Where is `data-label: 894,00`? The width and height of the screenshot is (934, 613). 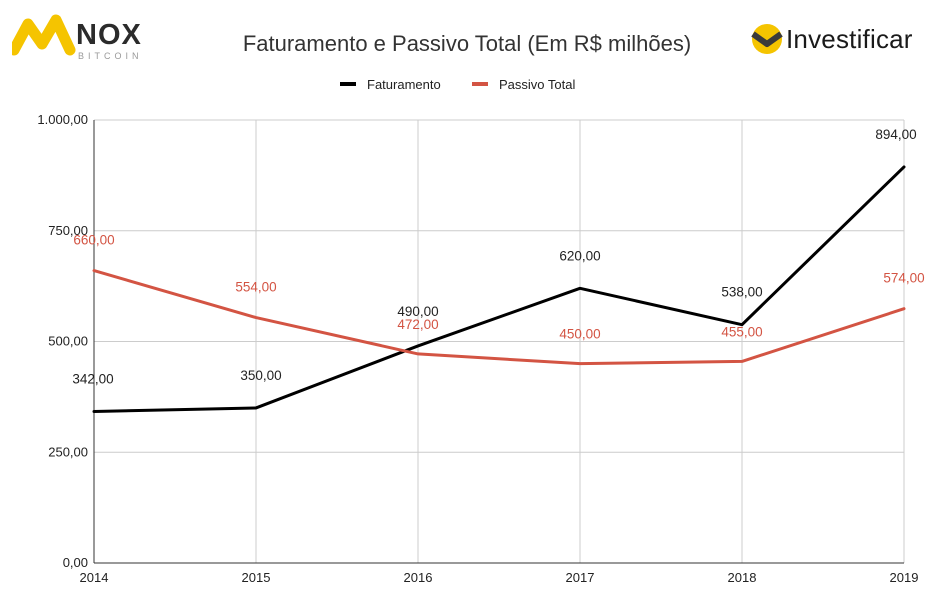 data-label: 894,00 is located at coordinates (895, 134).